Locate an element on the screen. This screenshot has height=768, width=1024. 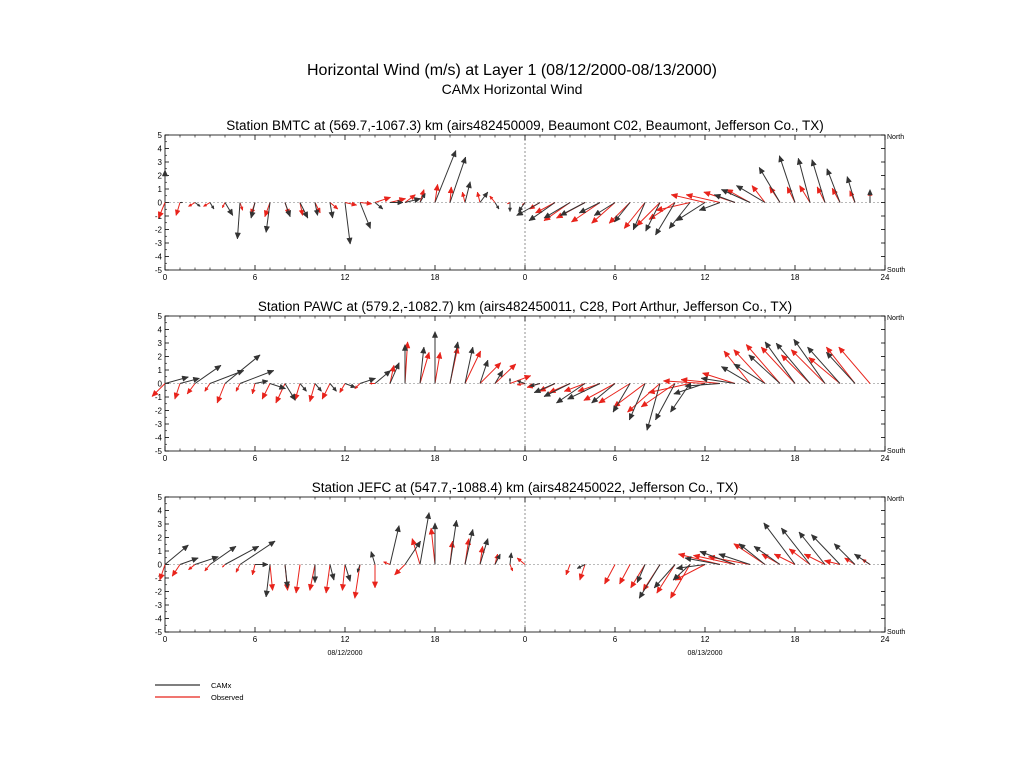
legend-label: Observed is located at coordinates (227, 697).